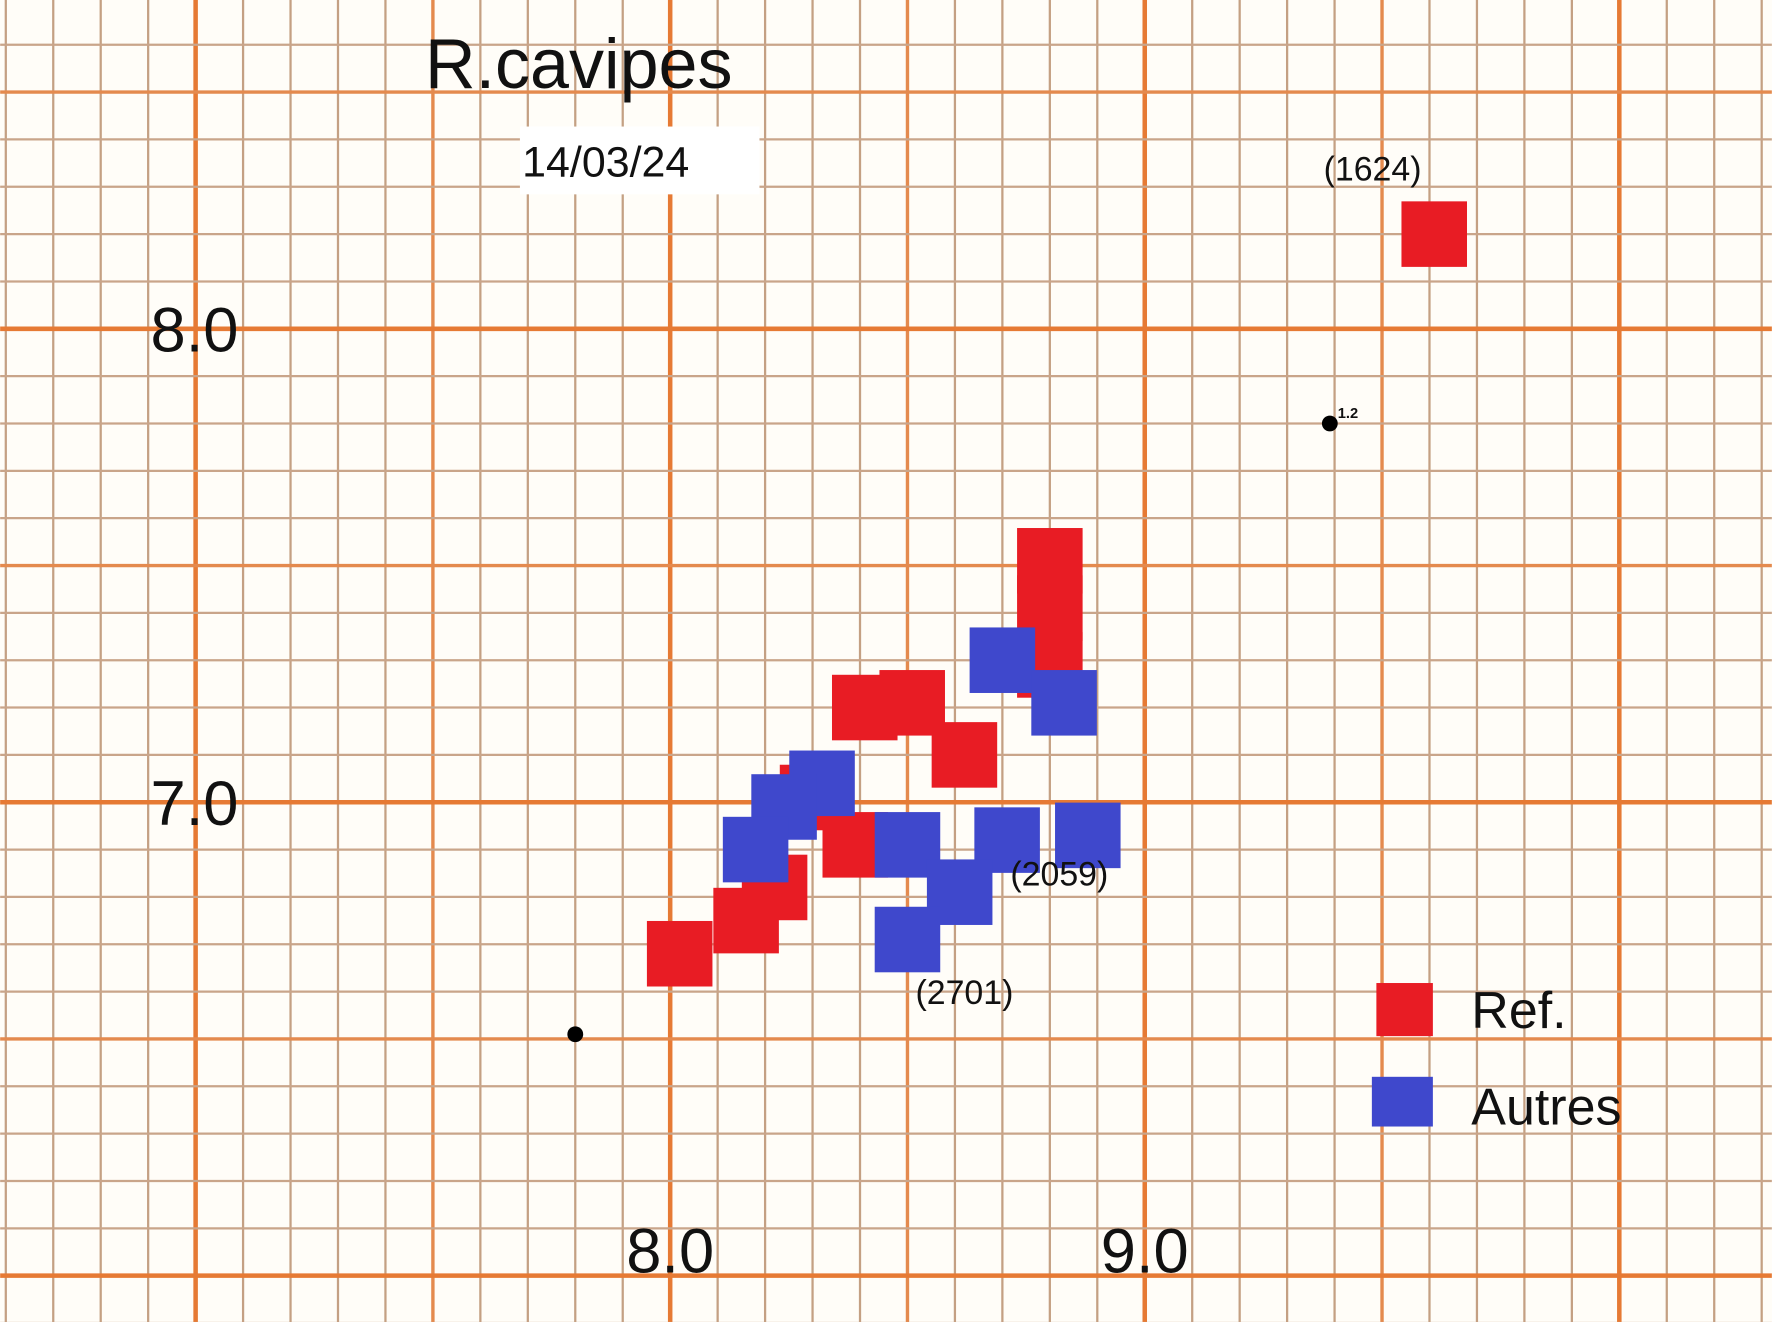  Describe the element at coordinates (1059, 875) in the screenshot. I see `point-annotation: (2059)` at that location.